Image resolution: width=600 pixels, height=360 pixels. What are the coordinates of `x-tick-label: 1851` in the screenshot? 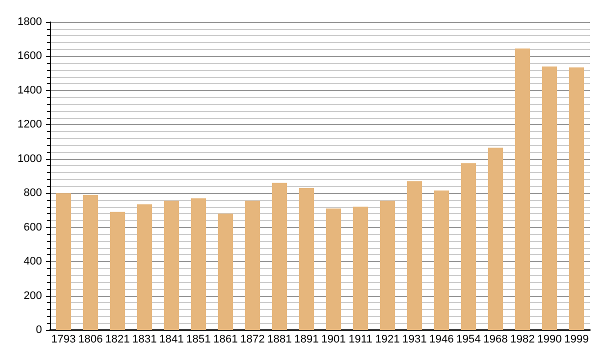 It's located at (198, 340).